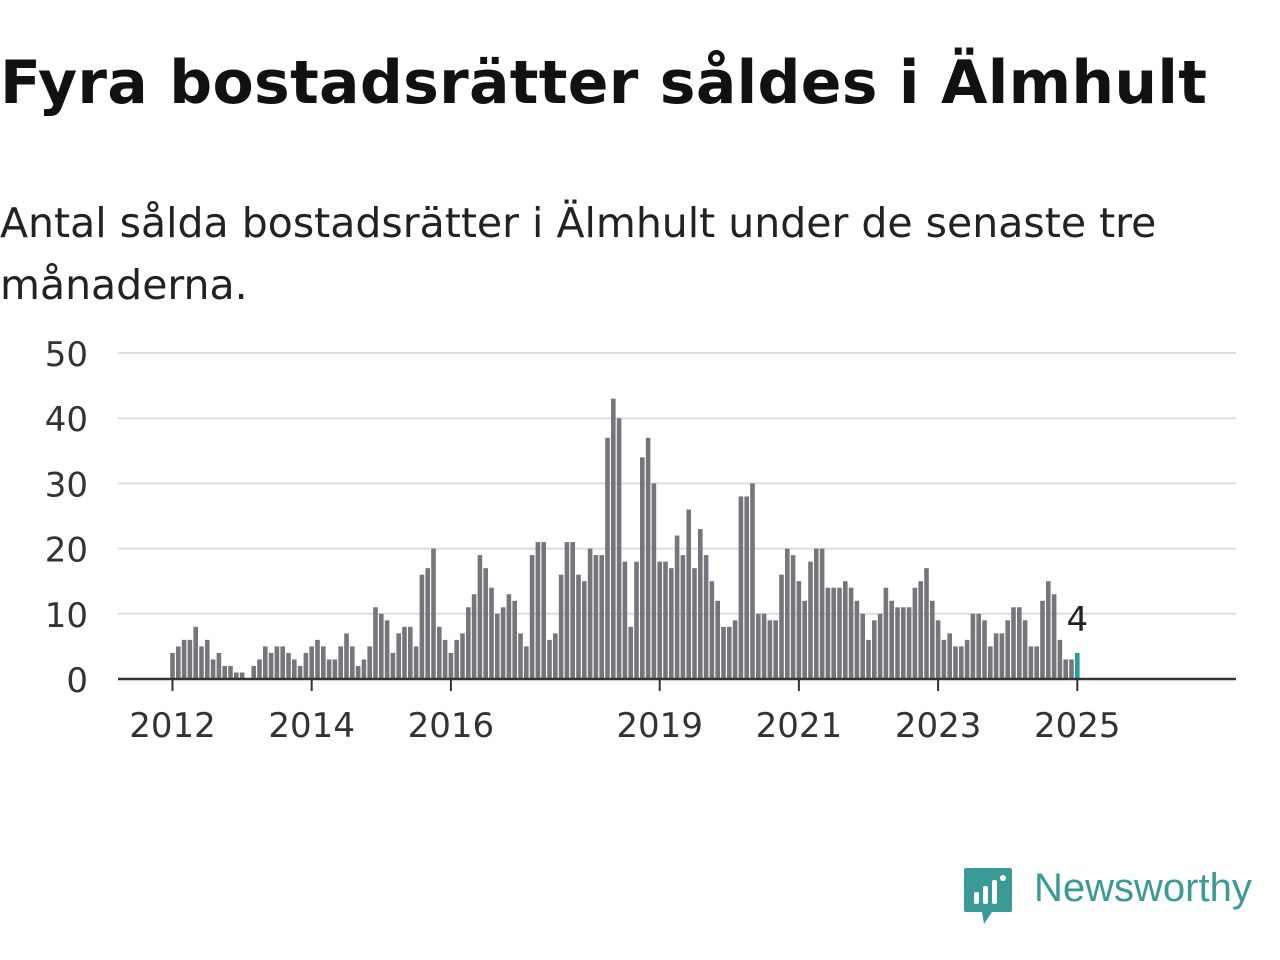 This screenshot has width=1280, height=960. I want to click on x-tick-label: 2025, so click(1077, 726).